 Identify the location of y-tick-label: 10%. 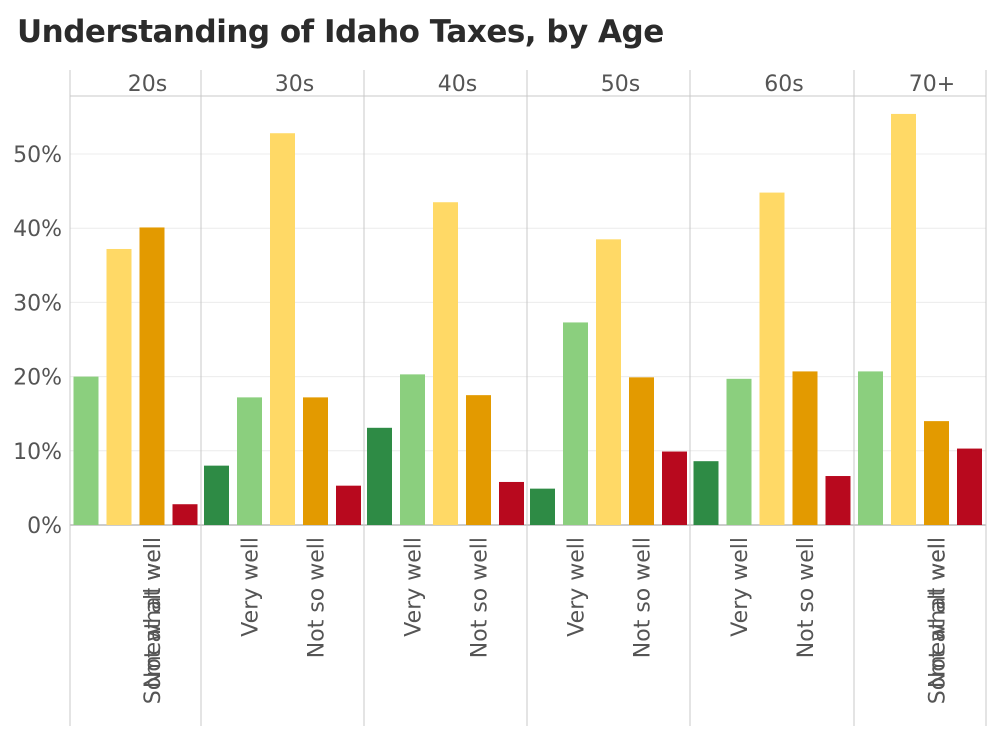
(37, 452).